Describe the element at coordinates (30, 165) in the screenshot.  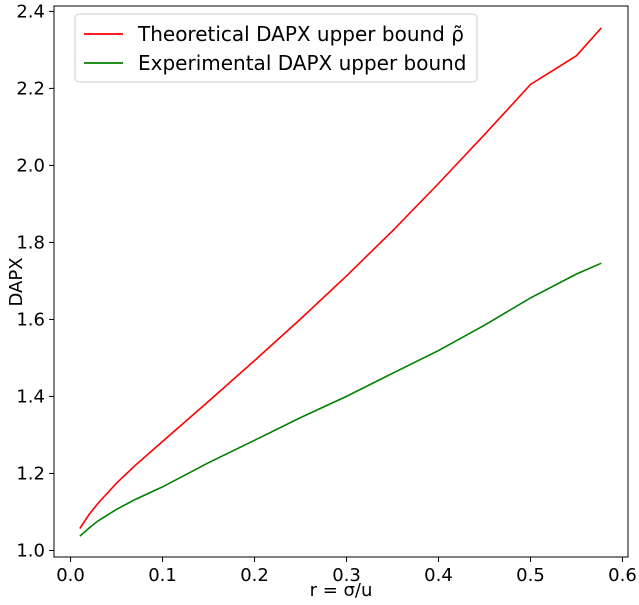
I see `y-tick-label: 2.0` at that location.